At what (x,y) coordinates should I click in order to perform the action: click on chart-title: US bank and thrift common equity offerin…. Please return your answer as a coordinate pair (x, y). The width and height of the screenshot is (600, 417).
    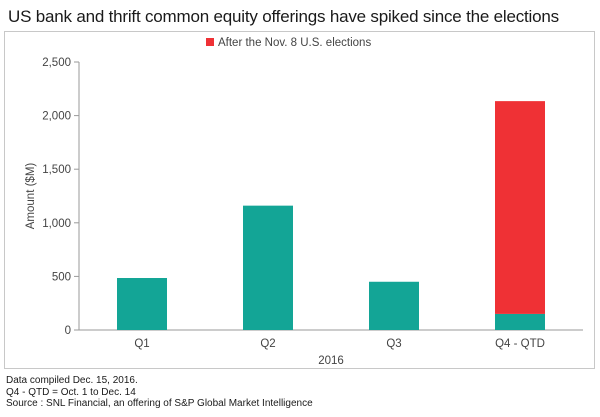
    Looking at the image, I should click on (283, 16).